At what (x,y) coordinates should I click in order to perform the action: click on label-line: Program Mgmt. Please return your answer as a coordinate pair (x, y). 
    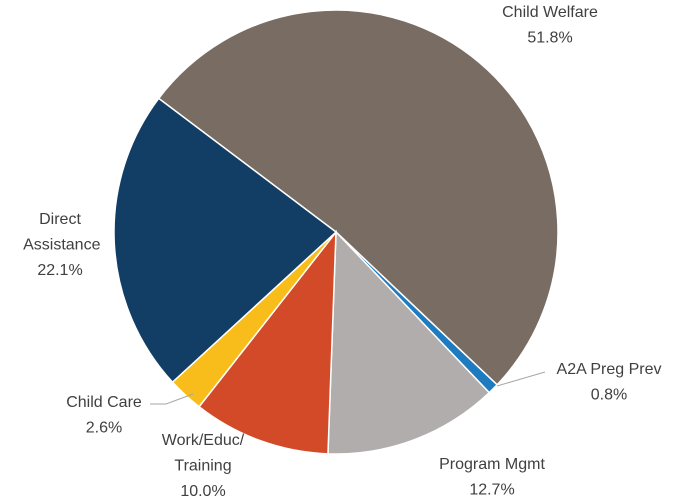
    Looking at the image, I should click on (492, 464).